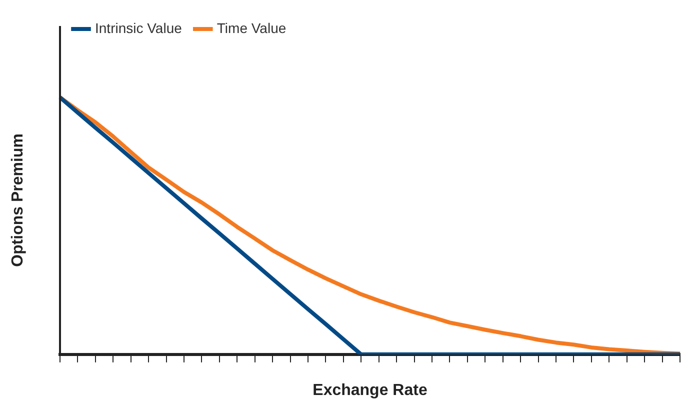  Describe the element at coordinates (370, 390) in the screenshot. I see `x-axis-title: Exchange Rate` at that location.